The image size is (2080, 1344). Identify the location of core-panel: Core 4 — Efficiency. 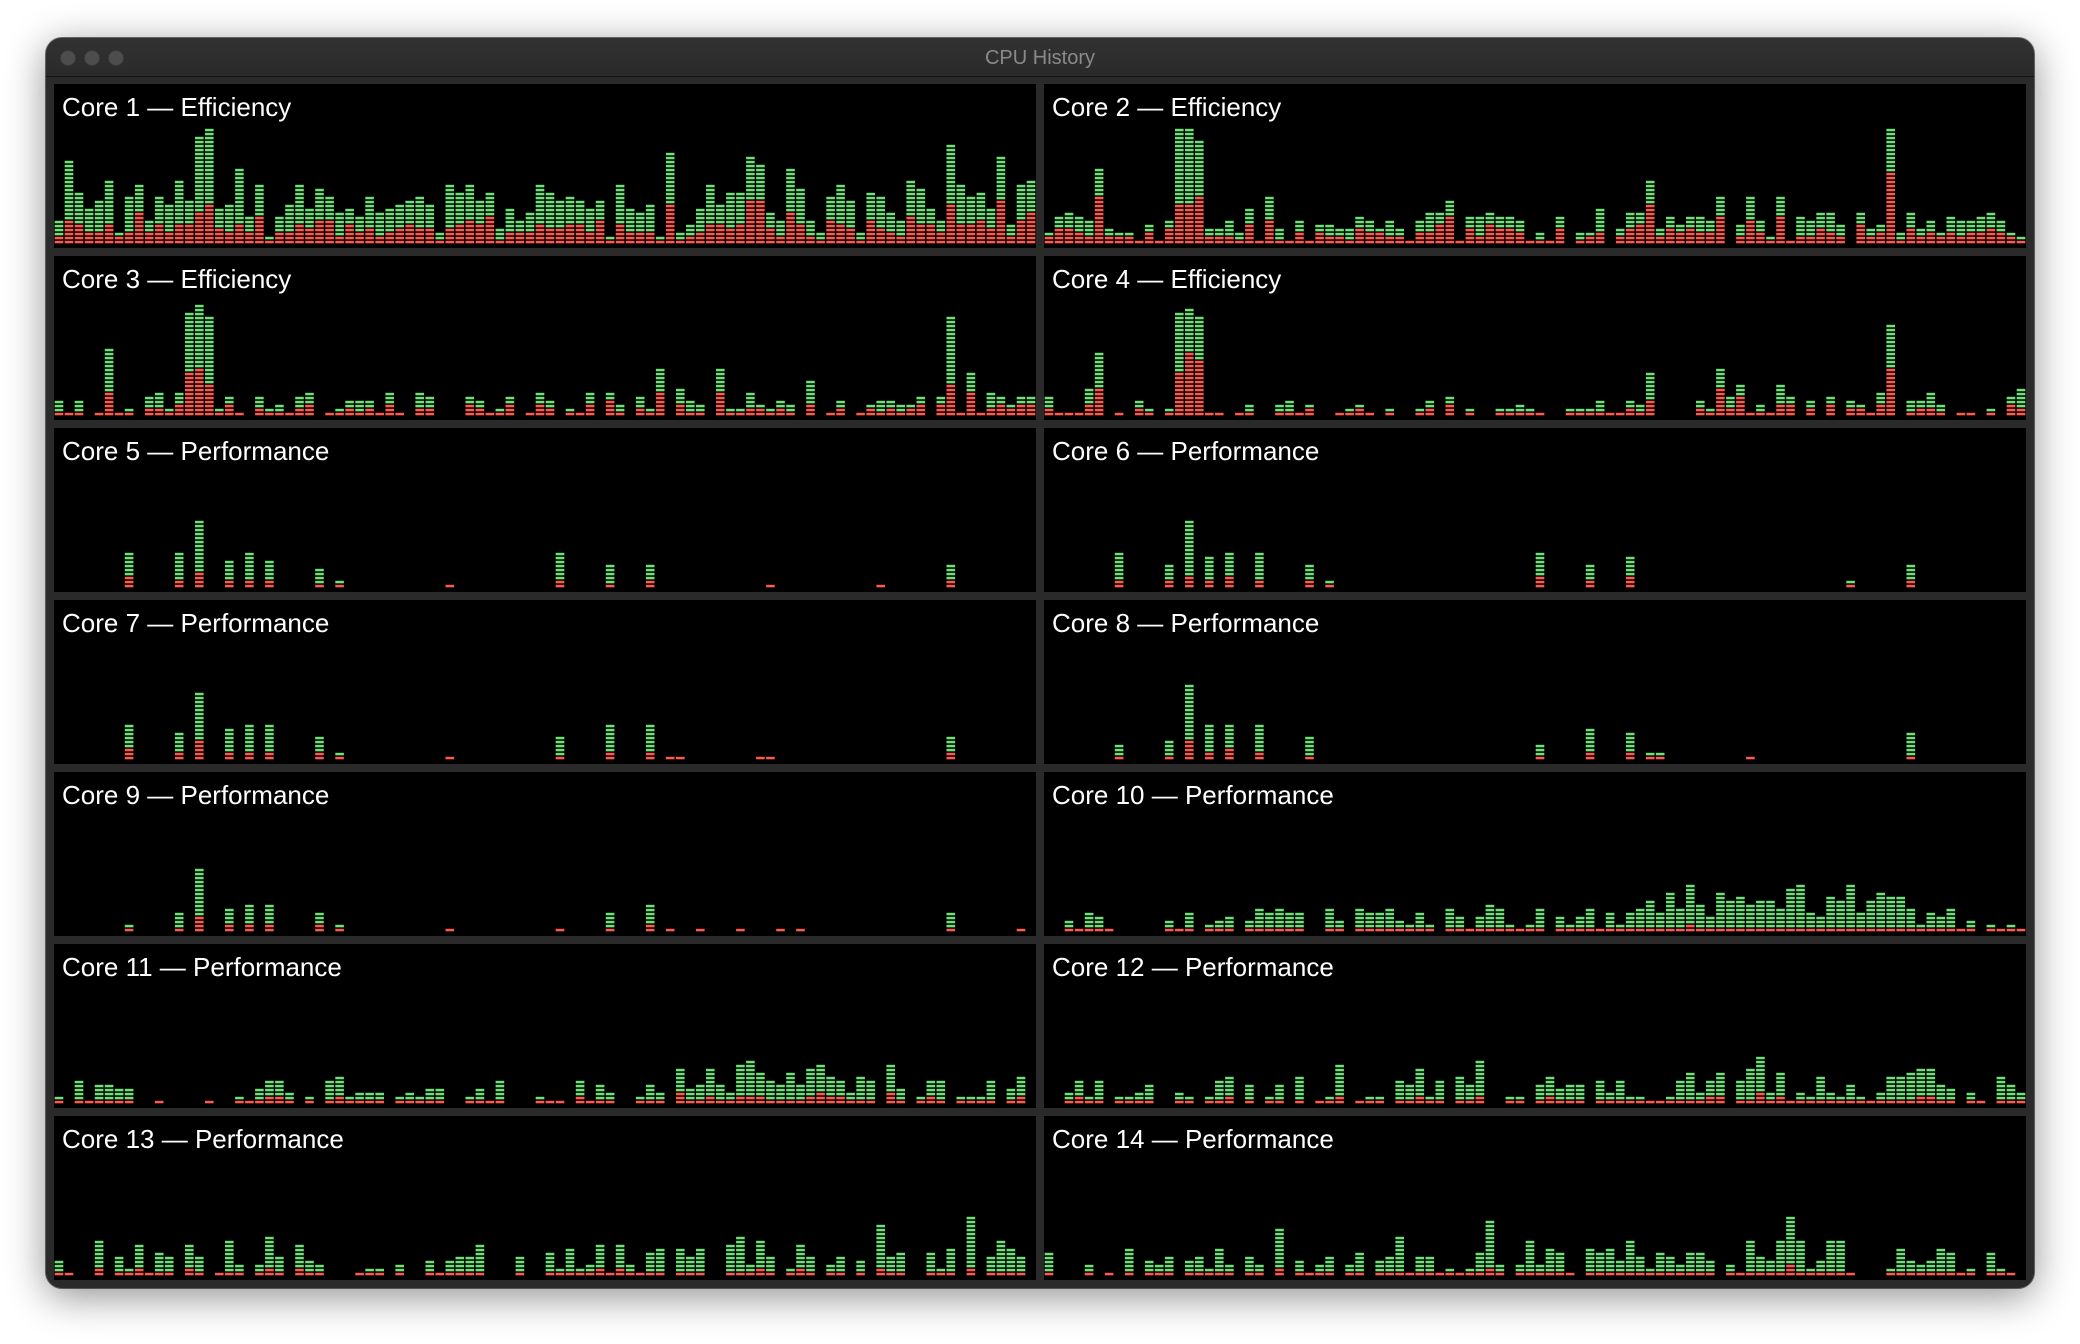
(1535, 338).